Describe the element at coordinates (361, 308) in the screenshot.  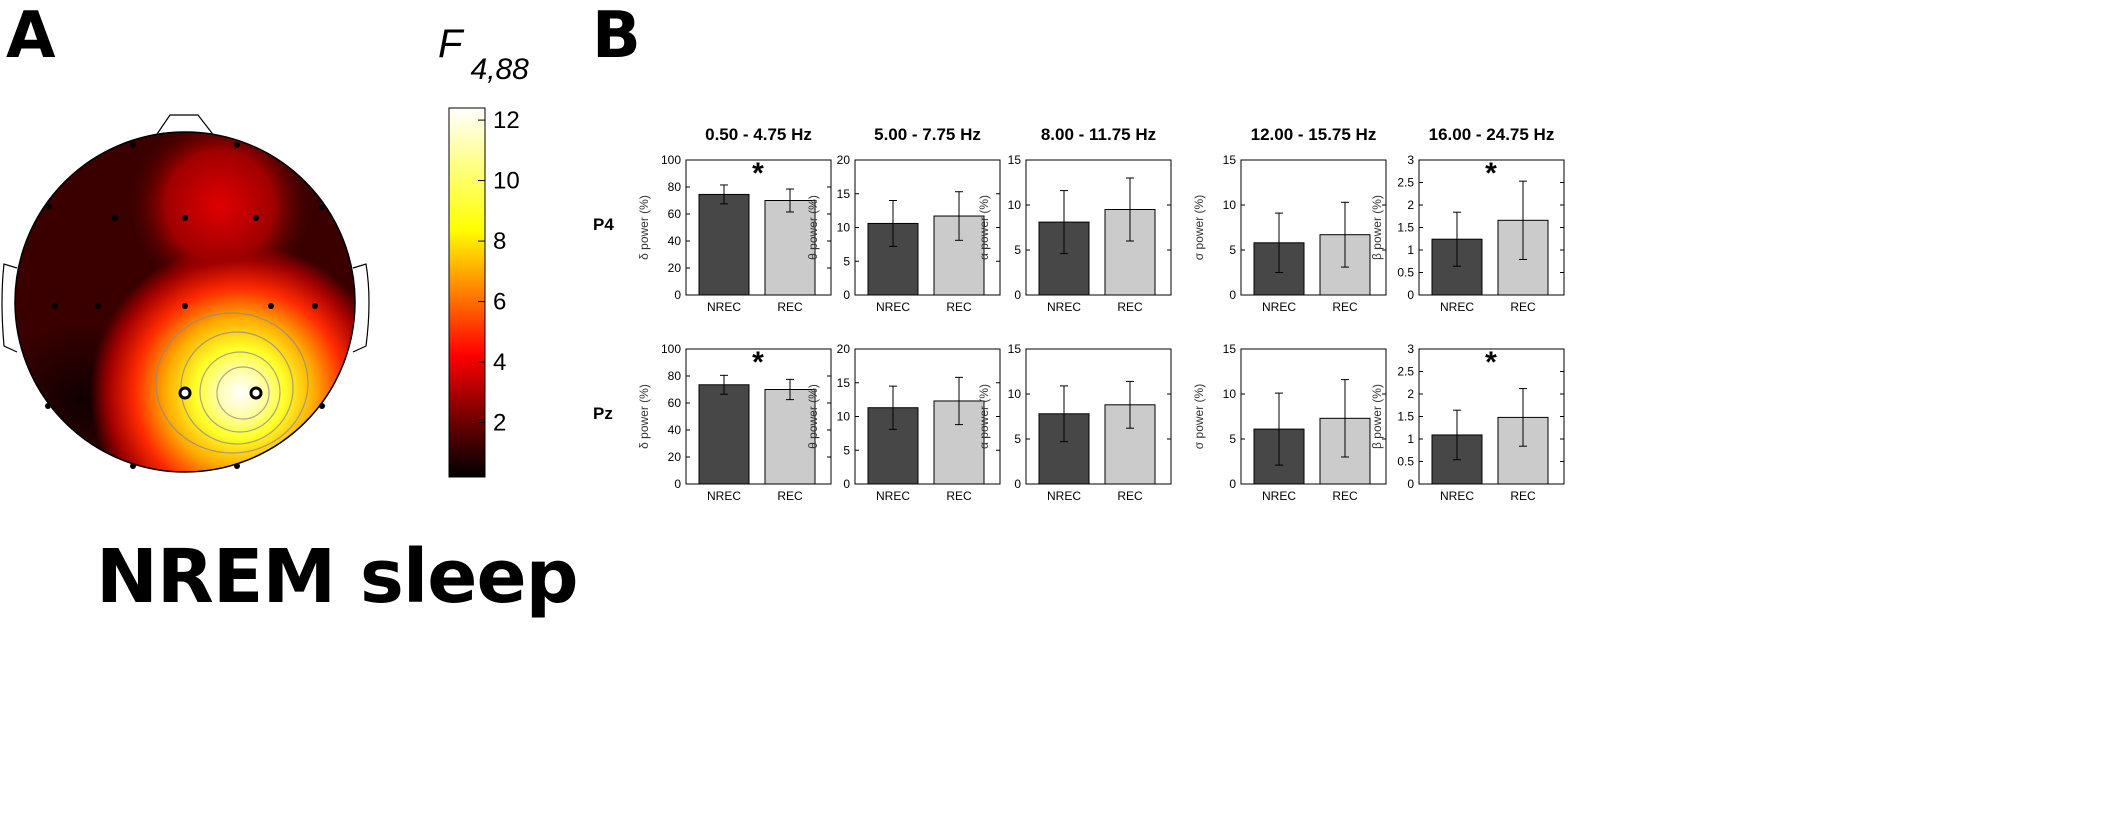
I see `right-ear` at that location.